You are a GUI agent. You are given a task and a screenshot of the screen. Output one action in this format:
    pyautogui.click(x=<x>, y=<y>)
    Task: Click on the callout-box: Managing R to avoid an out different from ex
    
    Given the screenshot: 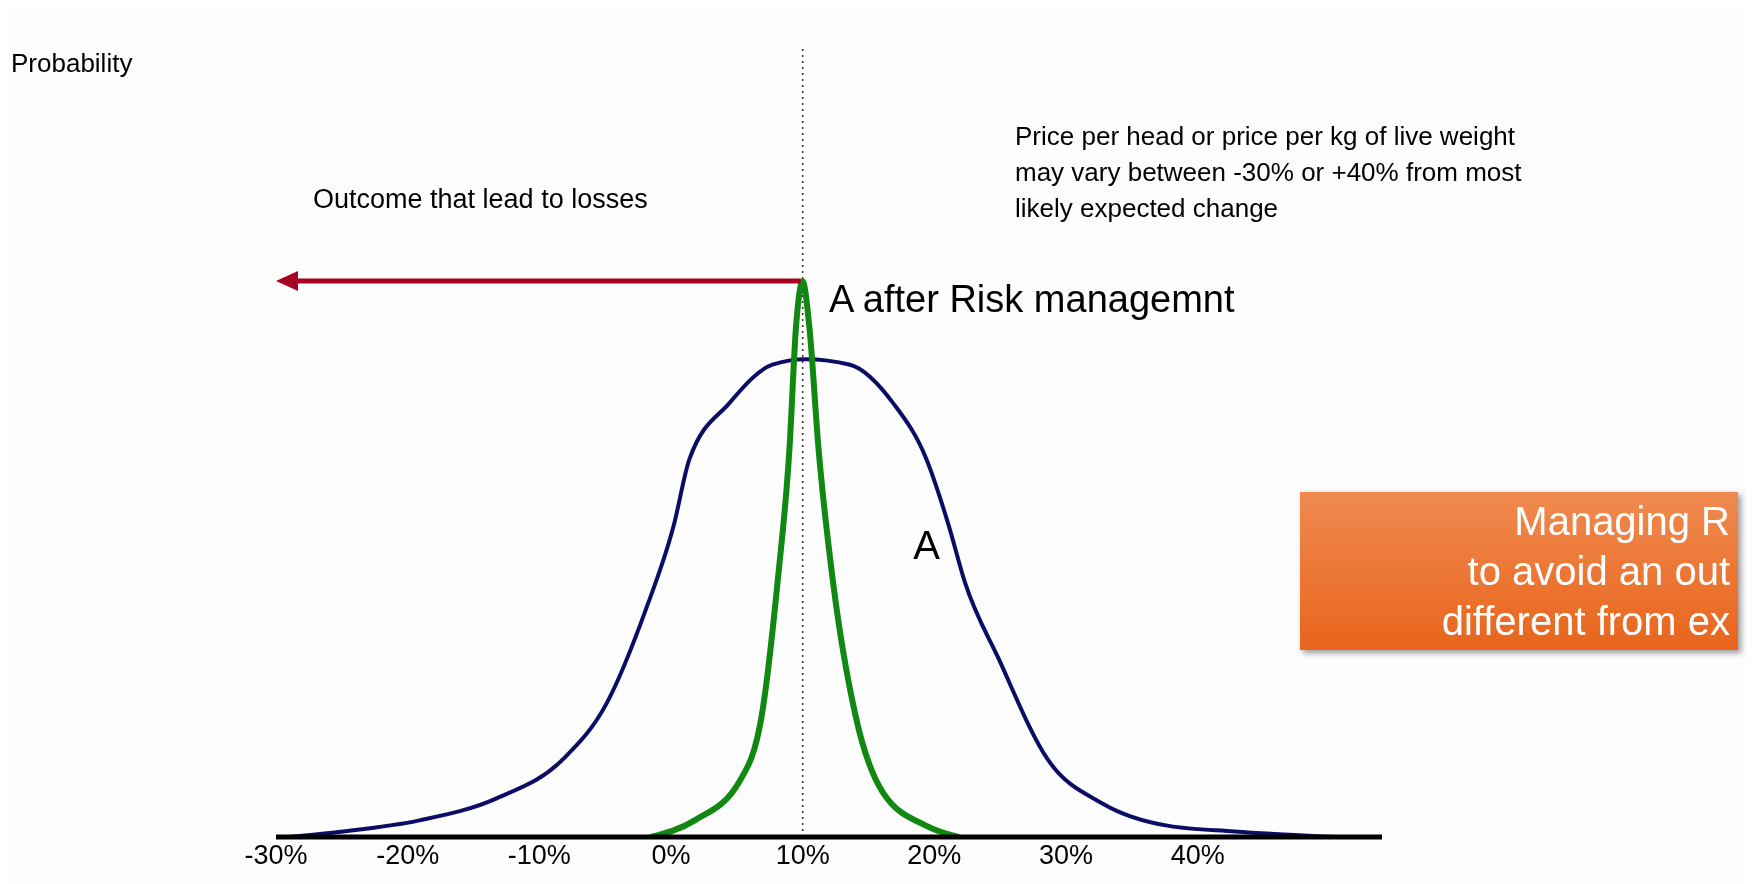 What is the action you would take?
    pyautogui.click(x=1519, y=571)
    